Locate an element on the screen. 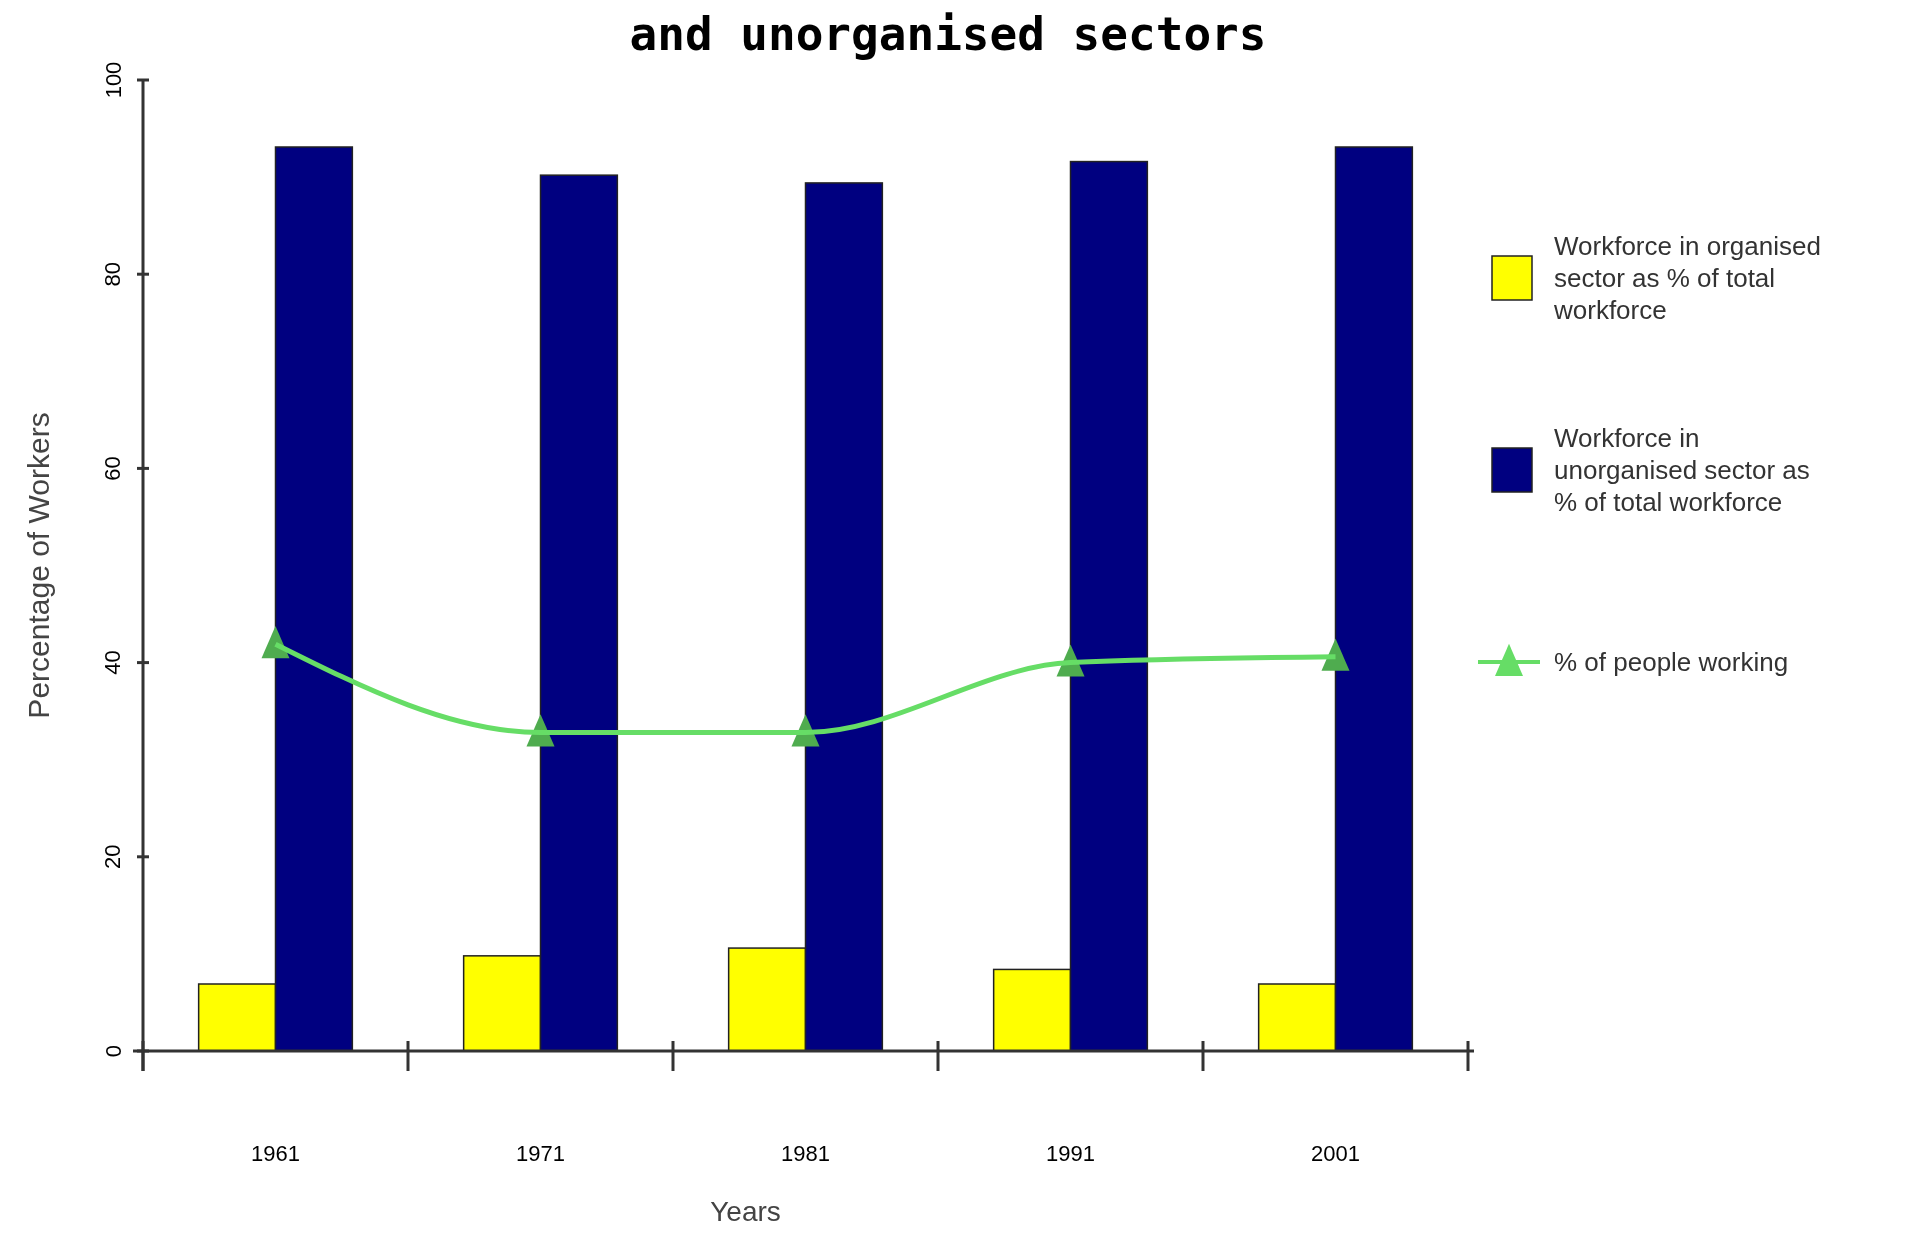 This screenshot has width=1905, height=1255. y-axis-title: Percentage of Workers is located at coordinates (38, 565).